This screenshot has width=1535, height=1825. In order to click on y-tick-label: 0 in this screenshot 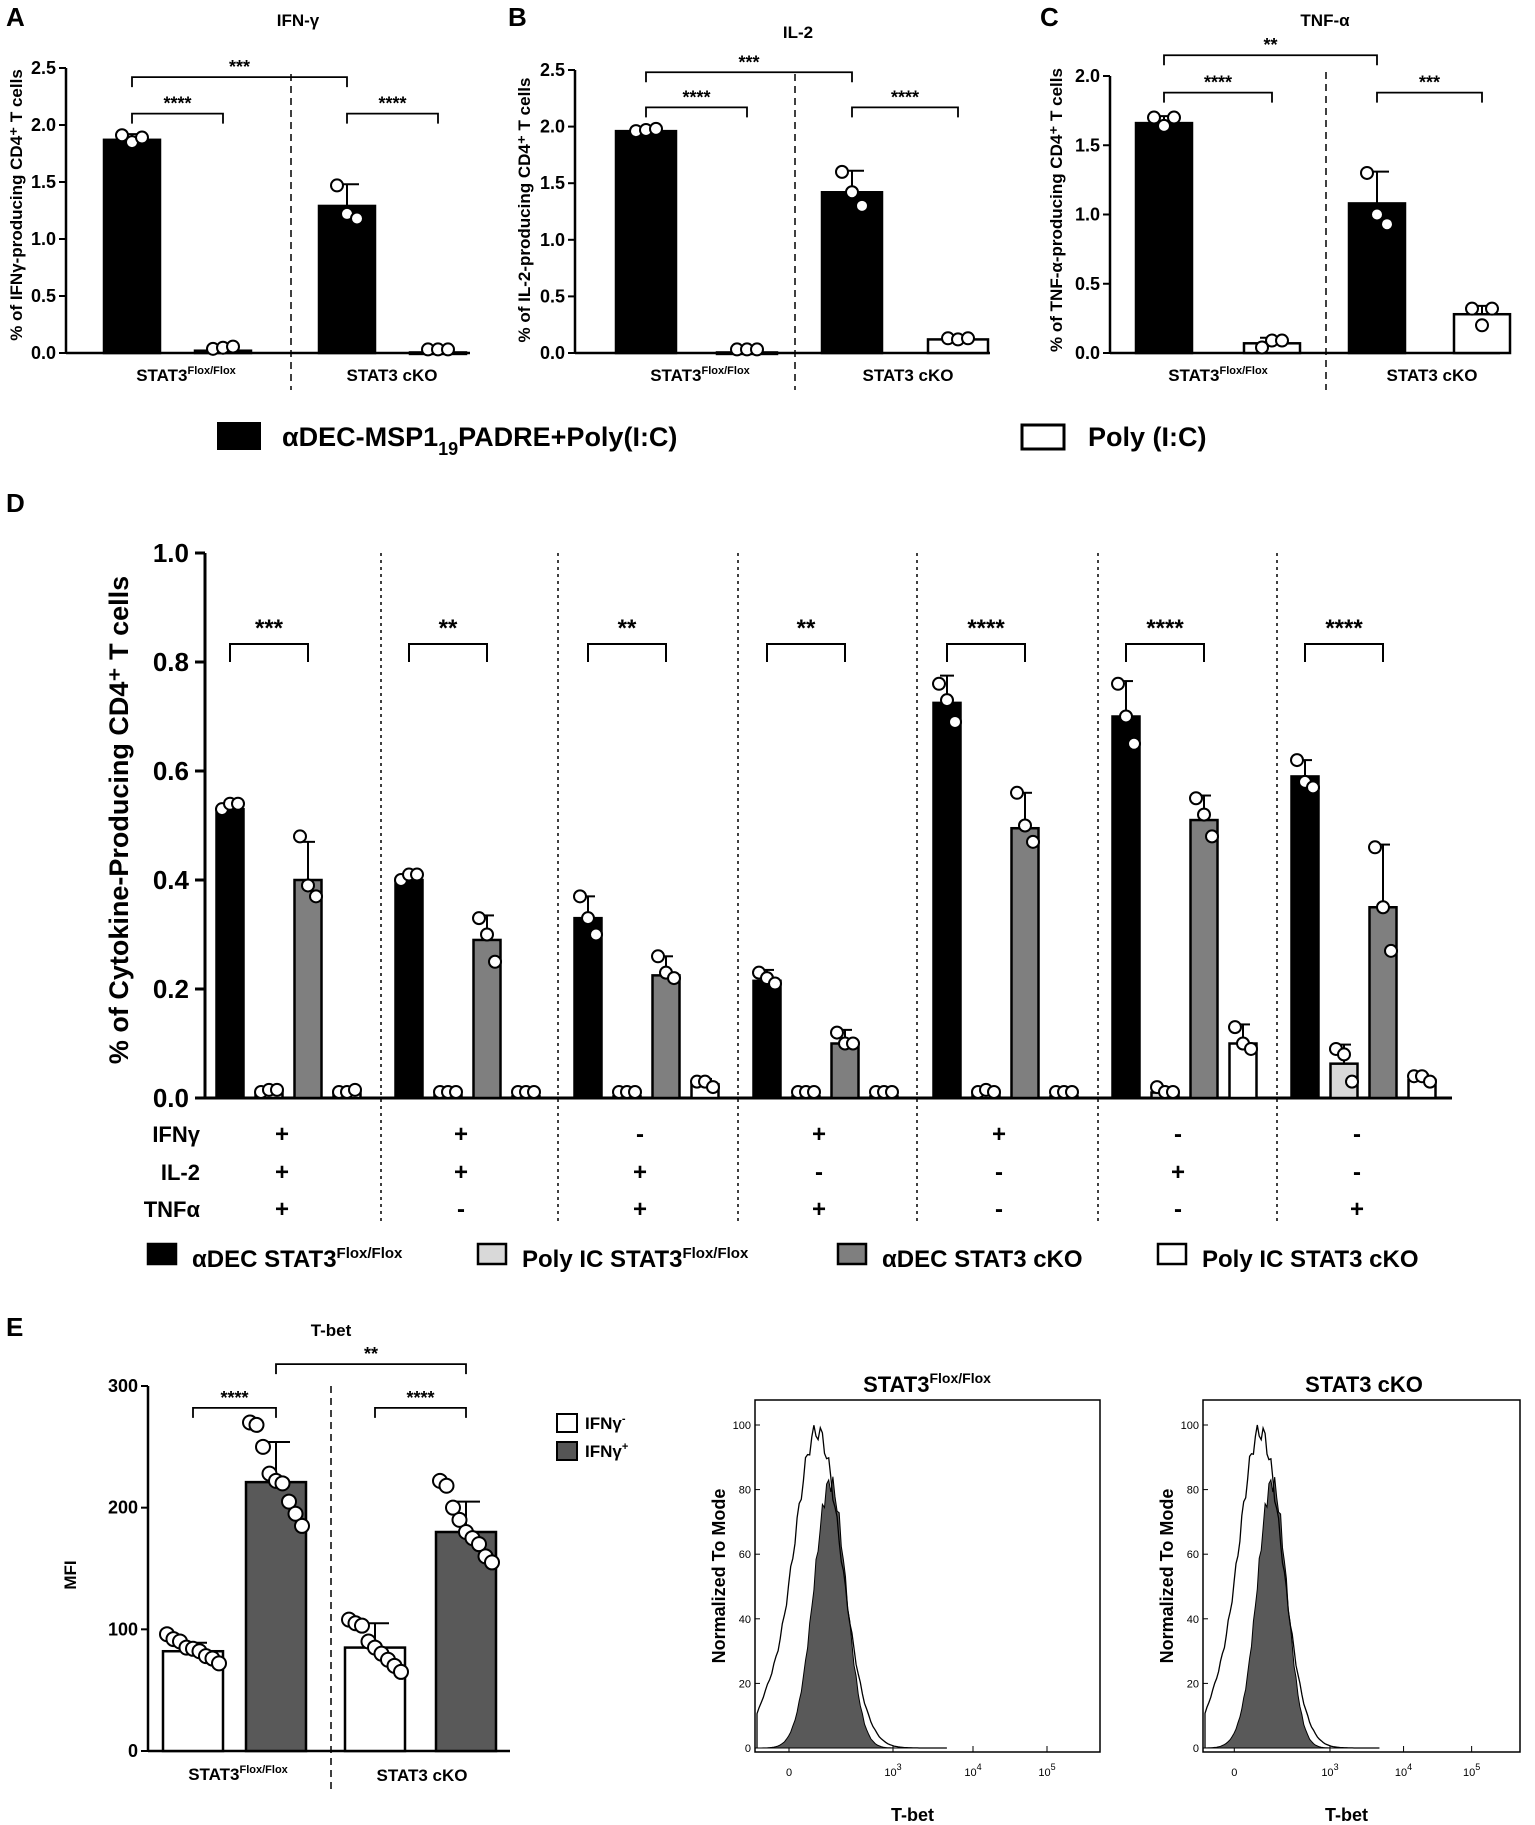, I will do `click(133, 1751)`.